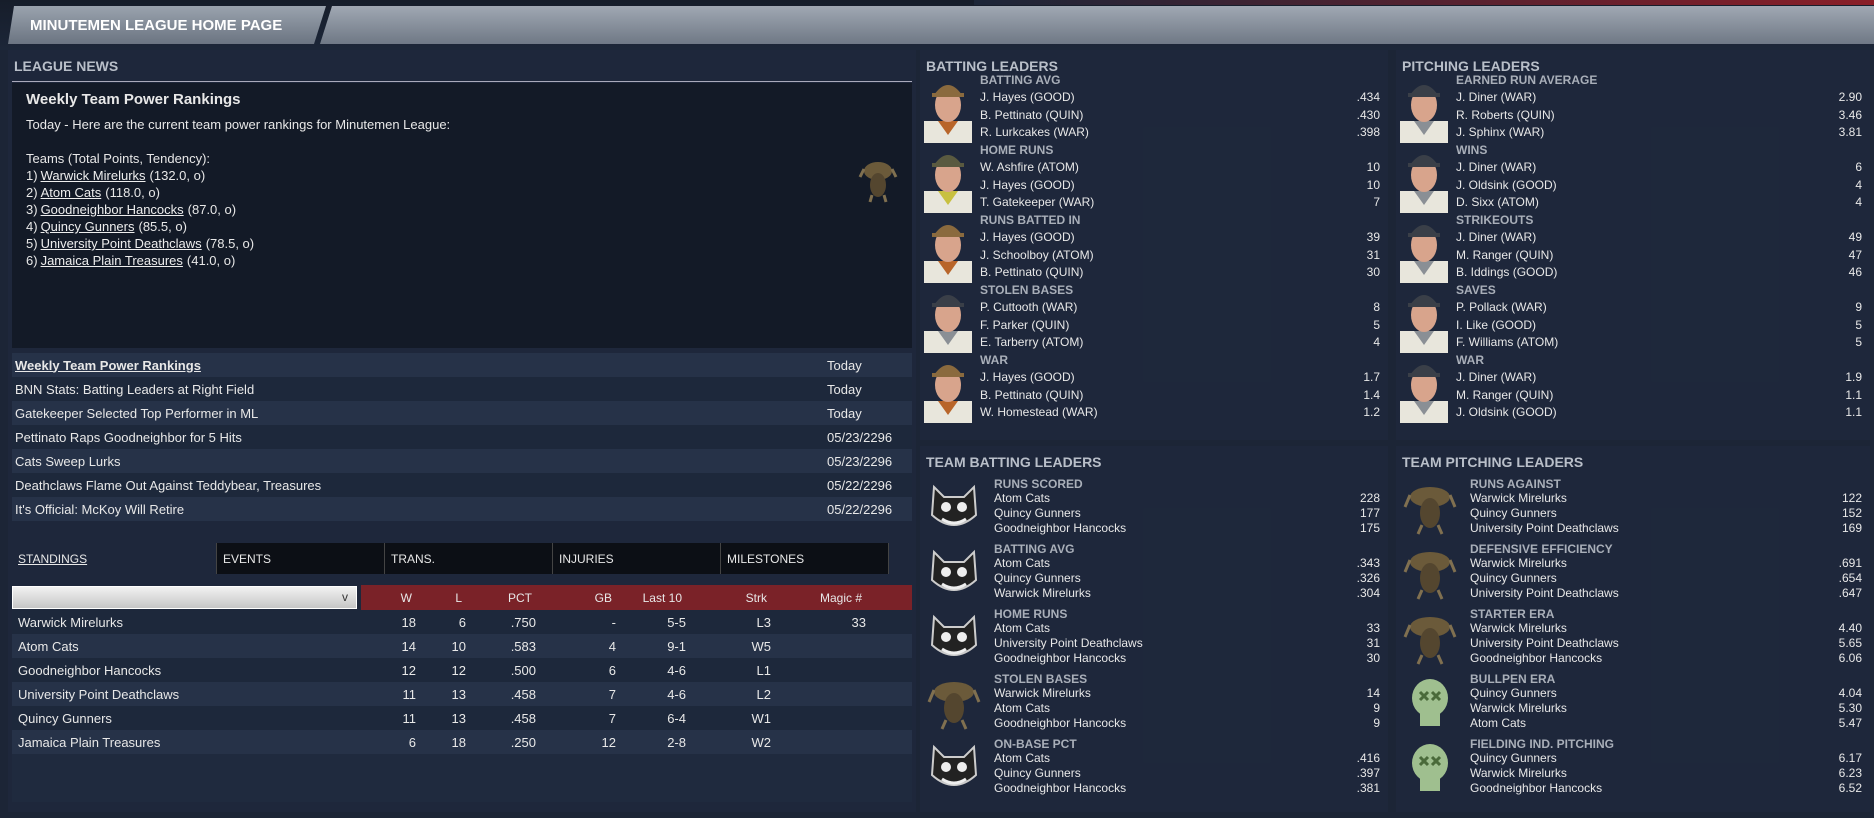 The width and height of the screenshot is (1874, 818). Describe the element at coordinates (1659, 412) in the screenshot. I see `leader-row: J. Oldsink (GOOD) 1.1` at that location.